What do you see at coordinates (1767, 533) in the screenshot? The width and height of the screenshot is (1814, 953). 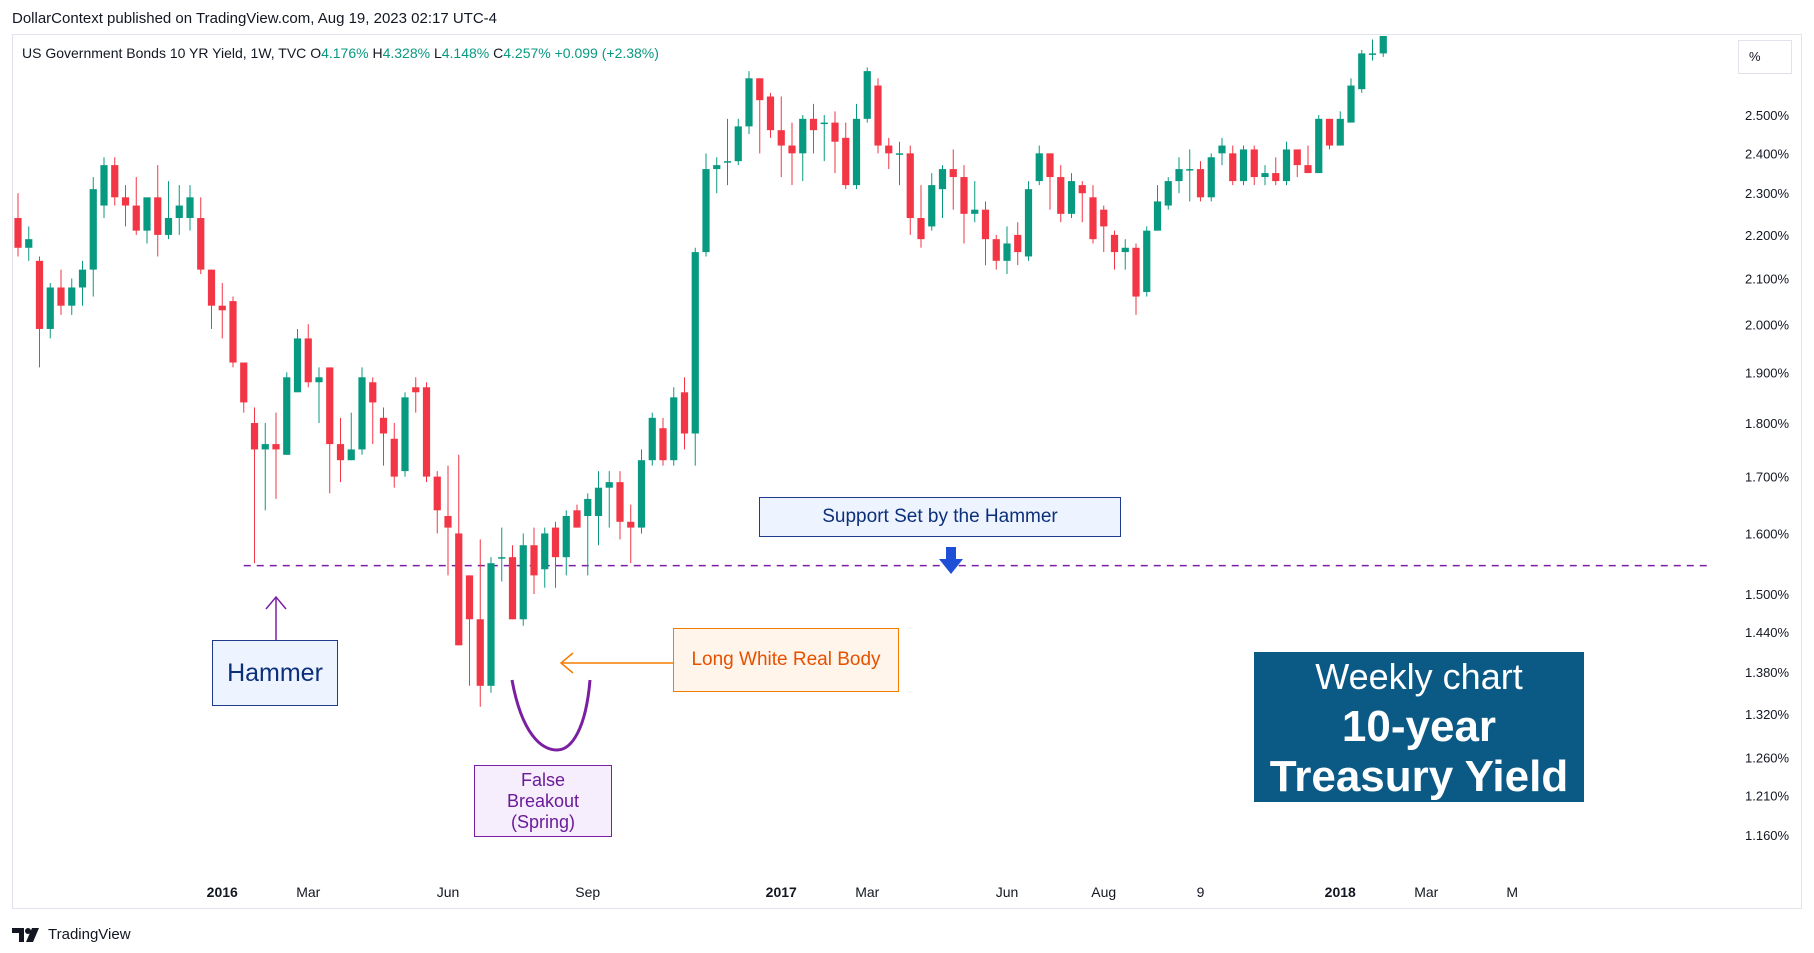 I see `y-tick-label: 1.600%` at bounding box center [1767, 533].